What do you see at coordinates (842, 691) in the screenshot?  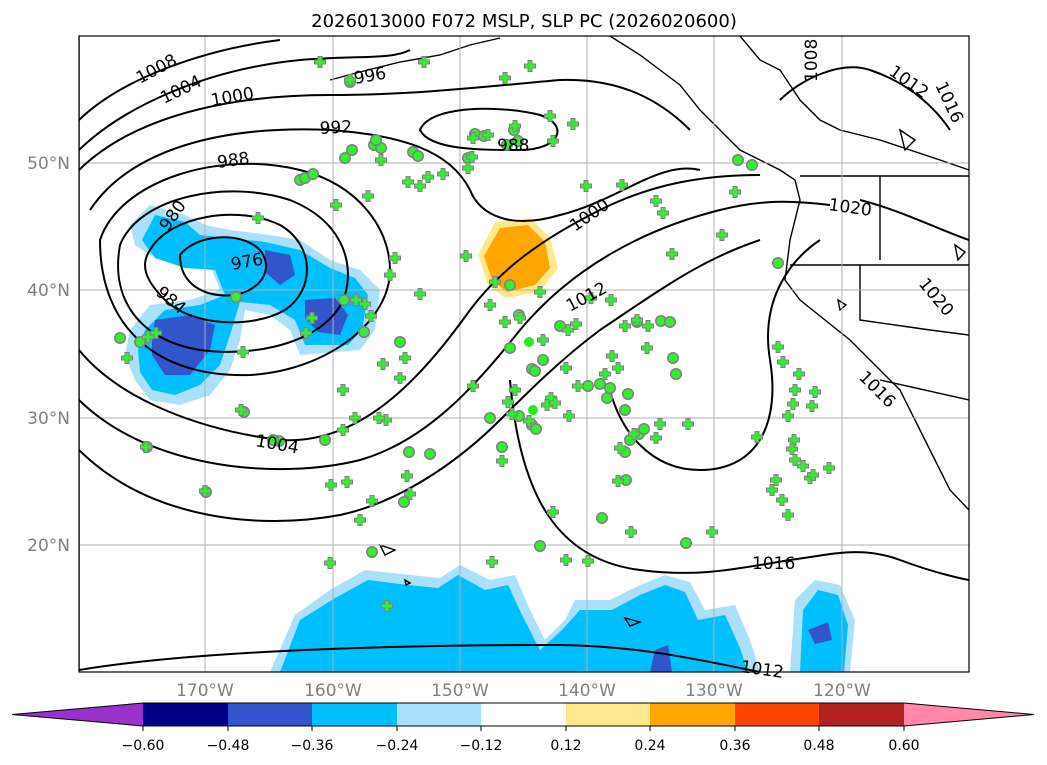 I see `lon-label: 120°W` at bounding box center [842, 691].